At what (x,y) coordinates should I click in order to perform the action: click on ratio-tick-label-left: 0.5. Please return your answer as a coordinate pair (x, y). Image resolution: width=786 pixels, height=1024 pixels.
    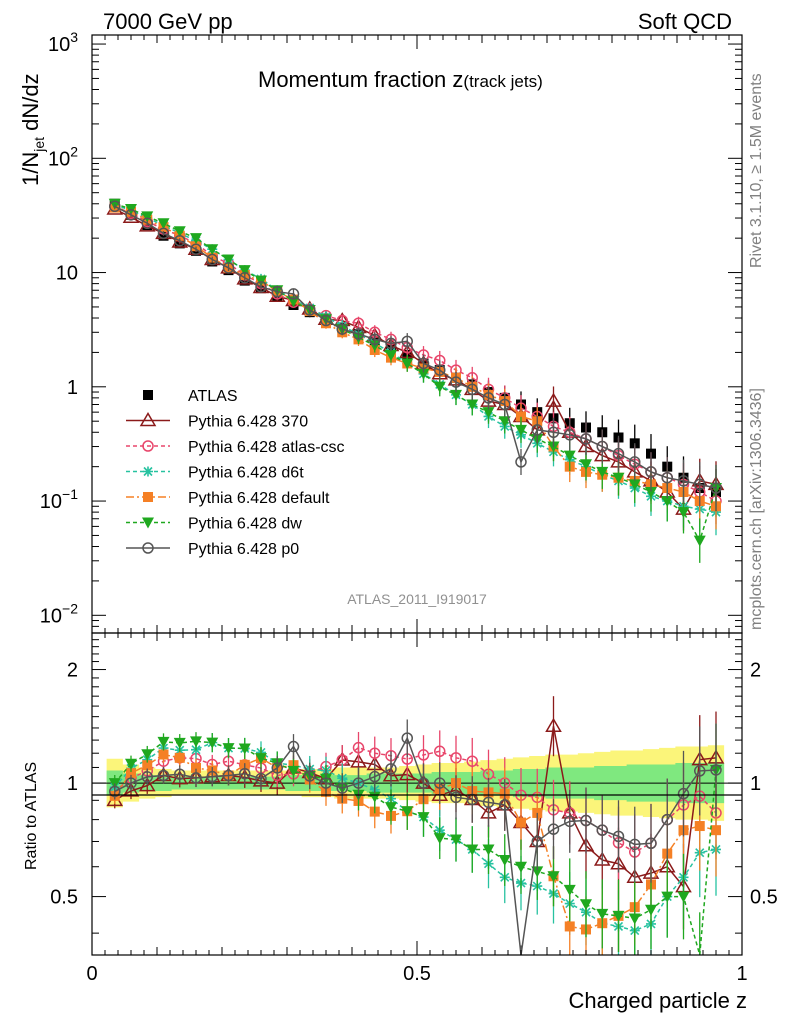
    Looking at the image, I should click on (64, 898).